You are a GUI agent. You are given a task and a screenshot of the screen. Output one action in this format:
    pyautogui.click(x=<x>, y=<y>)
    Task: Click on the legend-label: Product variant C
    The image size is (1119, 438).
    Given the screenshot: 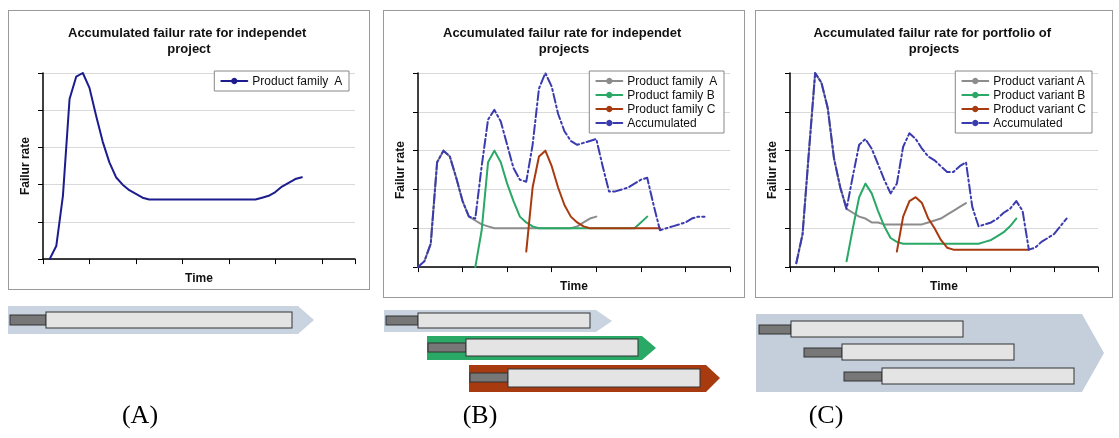 What is the action you would take?
    pyautogui.click(x=1040, y=109)
    